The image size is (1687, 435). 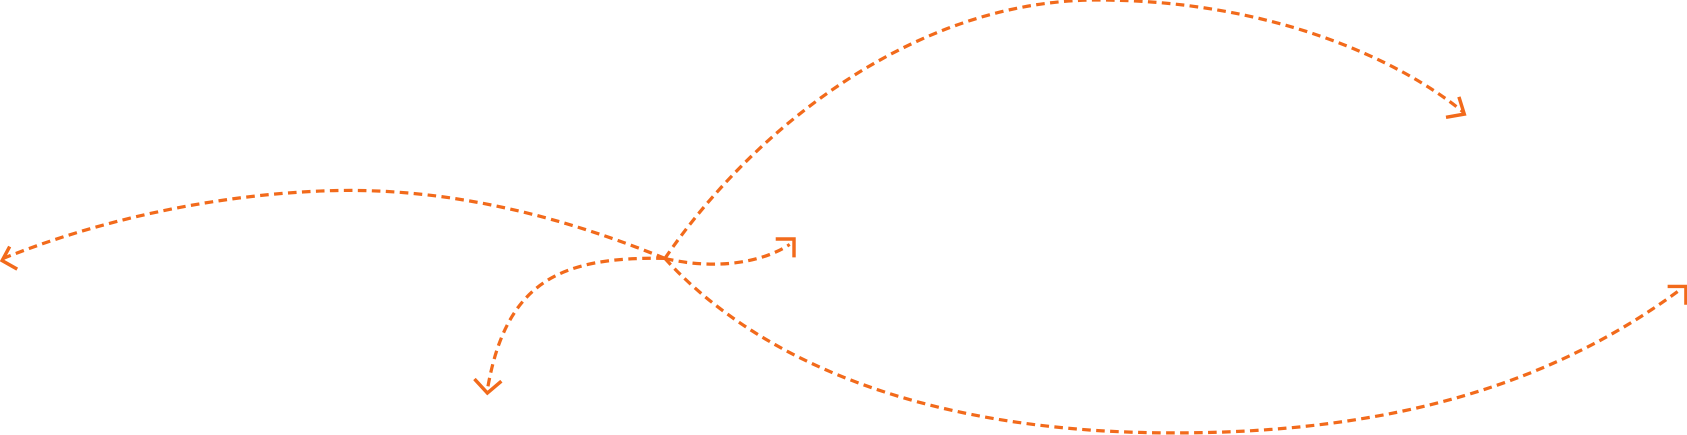 I want to click on arrow-down, so click(x=569, y=326).